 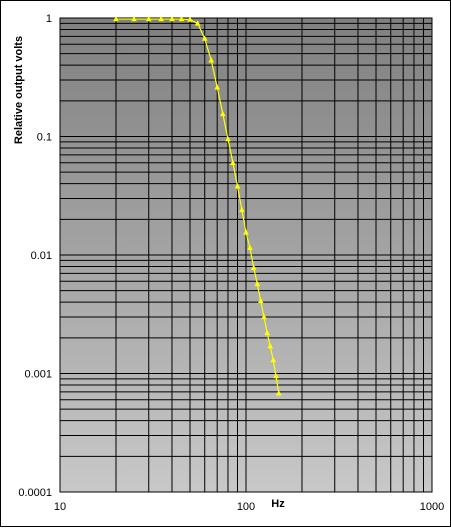 What do you see at coordinates (60, 507) in the screenshot?
I see `x-tick-label: 10` at bounding box center [60, 507].